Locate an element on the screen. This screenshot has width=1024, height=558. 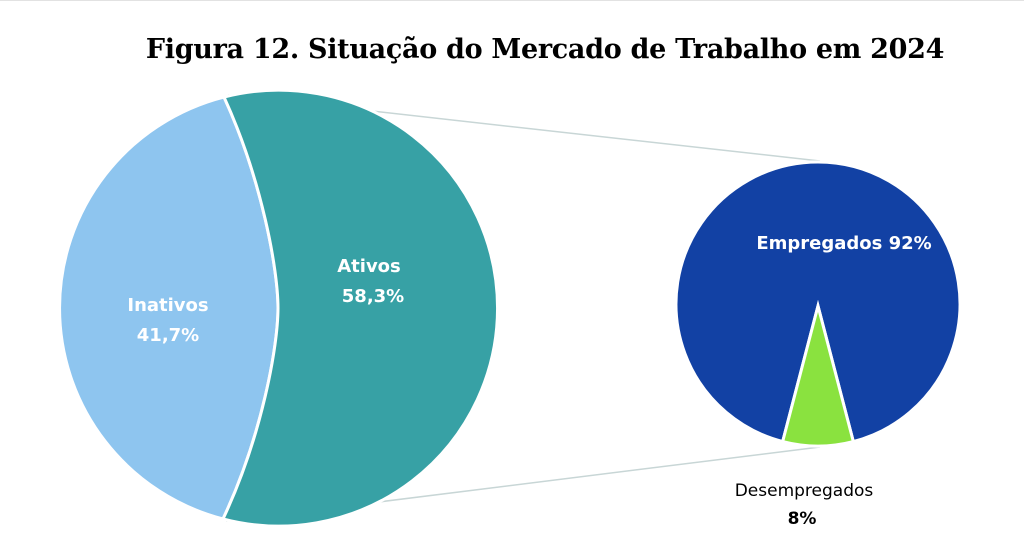
label-inativos-name: Inativos is located at coordinates (167, 305).